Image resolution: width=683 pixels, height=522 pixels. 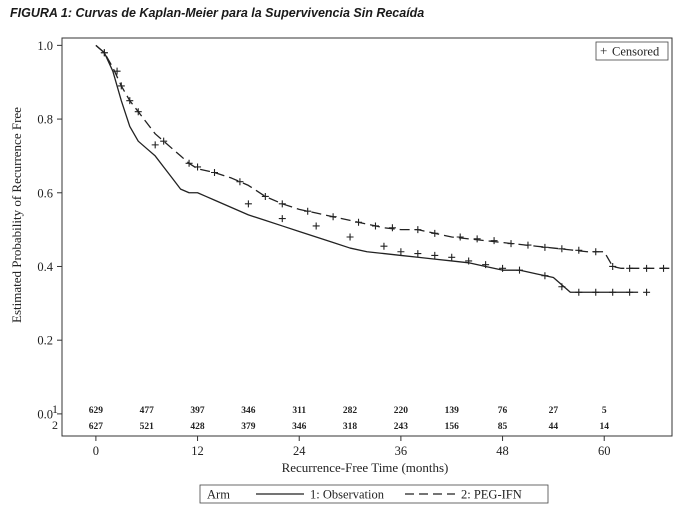 I want to click on bottom-legend-box, so click(x=374, y=494).